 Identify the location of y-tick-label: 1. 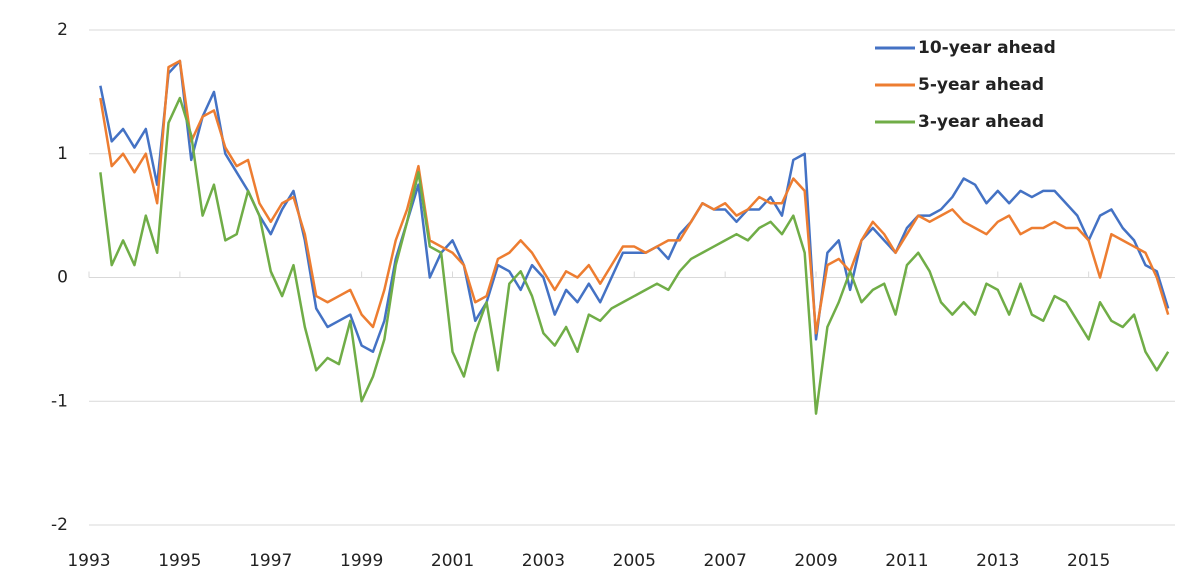
(62, 154).